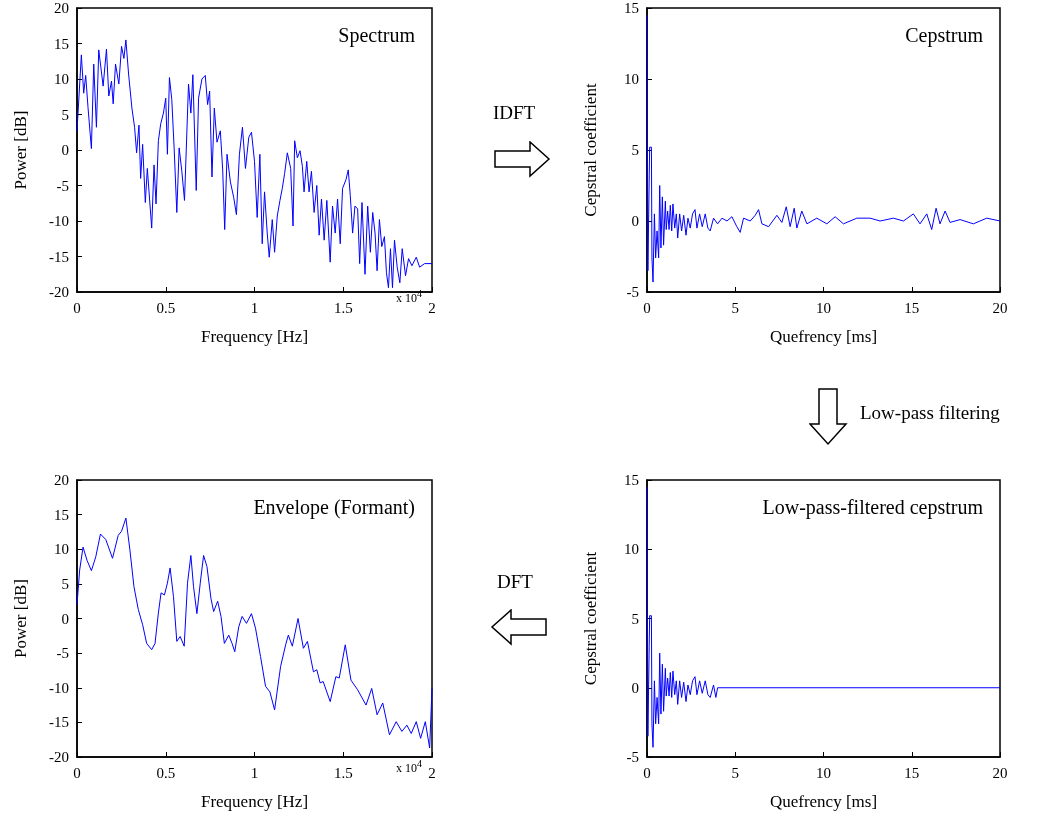 This screenshot has width=1040, height=830. Describe the element at coordinates (334, 507) in the screenshot. I see `text: Envelope (Formant)` at that location.